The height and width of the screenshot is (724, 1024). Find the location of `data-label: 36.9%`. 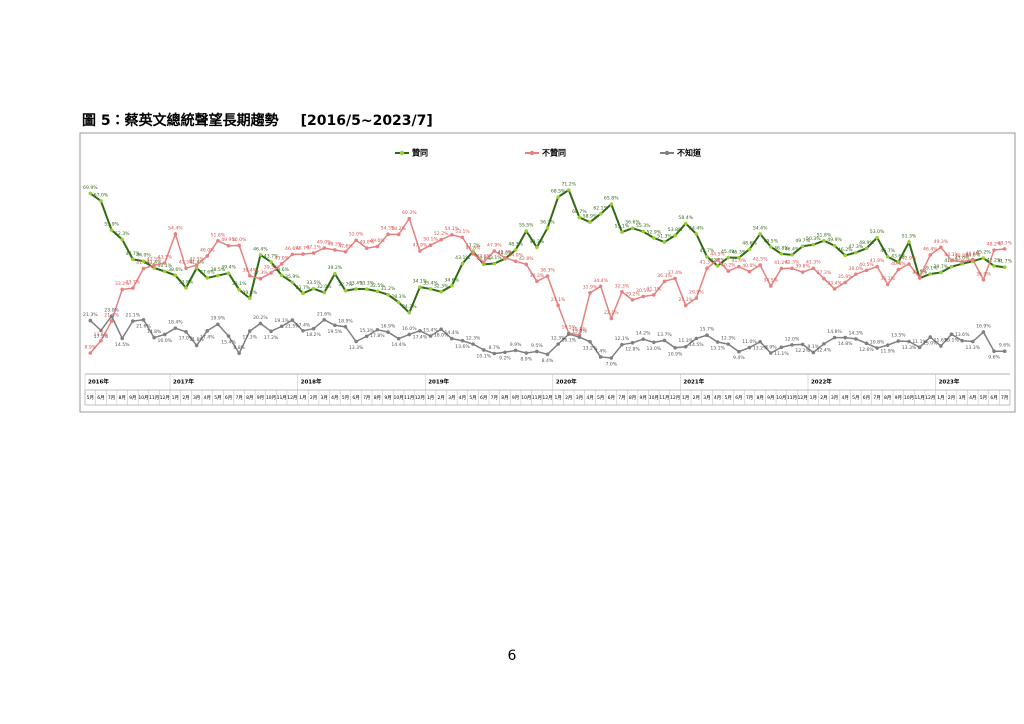

data-label: 36.9% is located at coordinates (983, 274).